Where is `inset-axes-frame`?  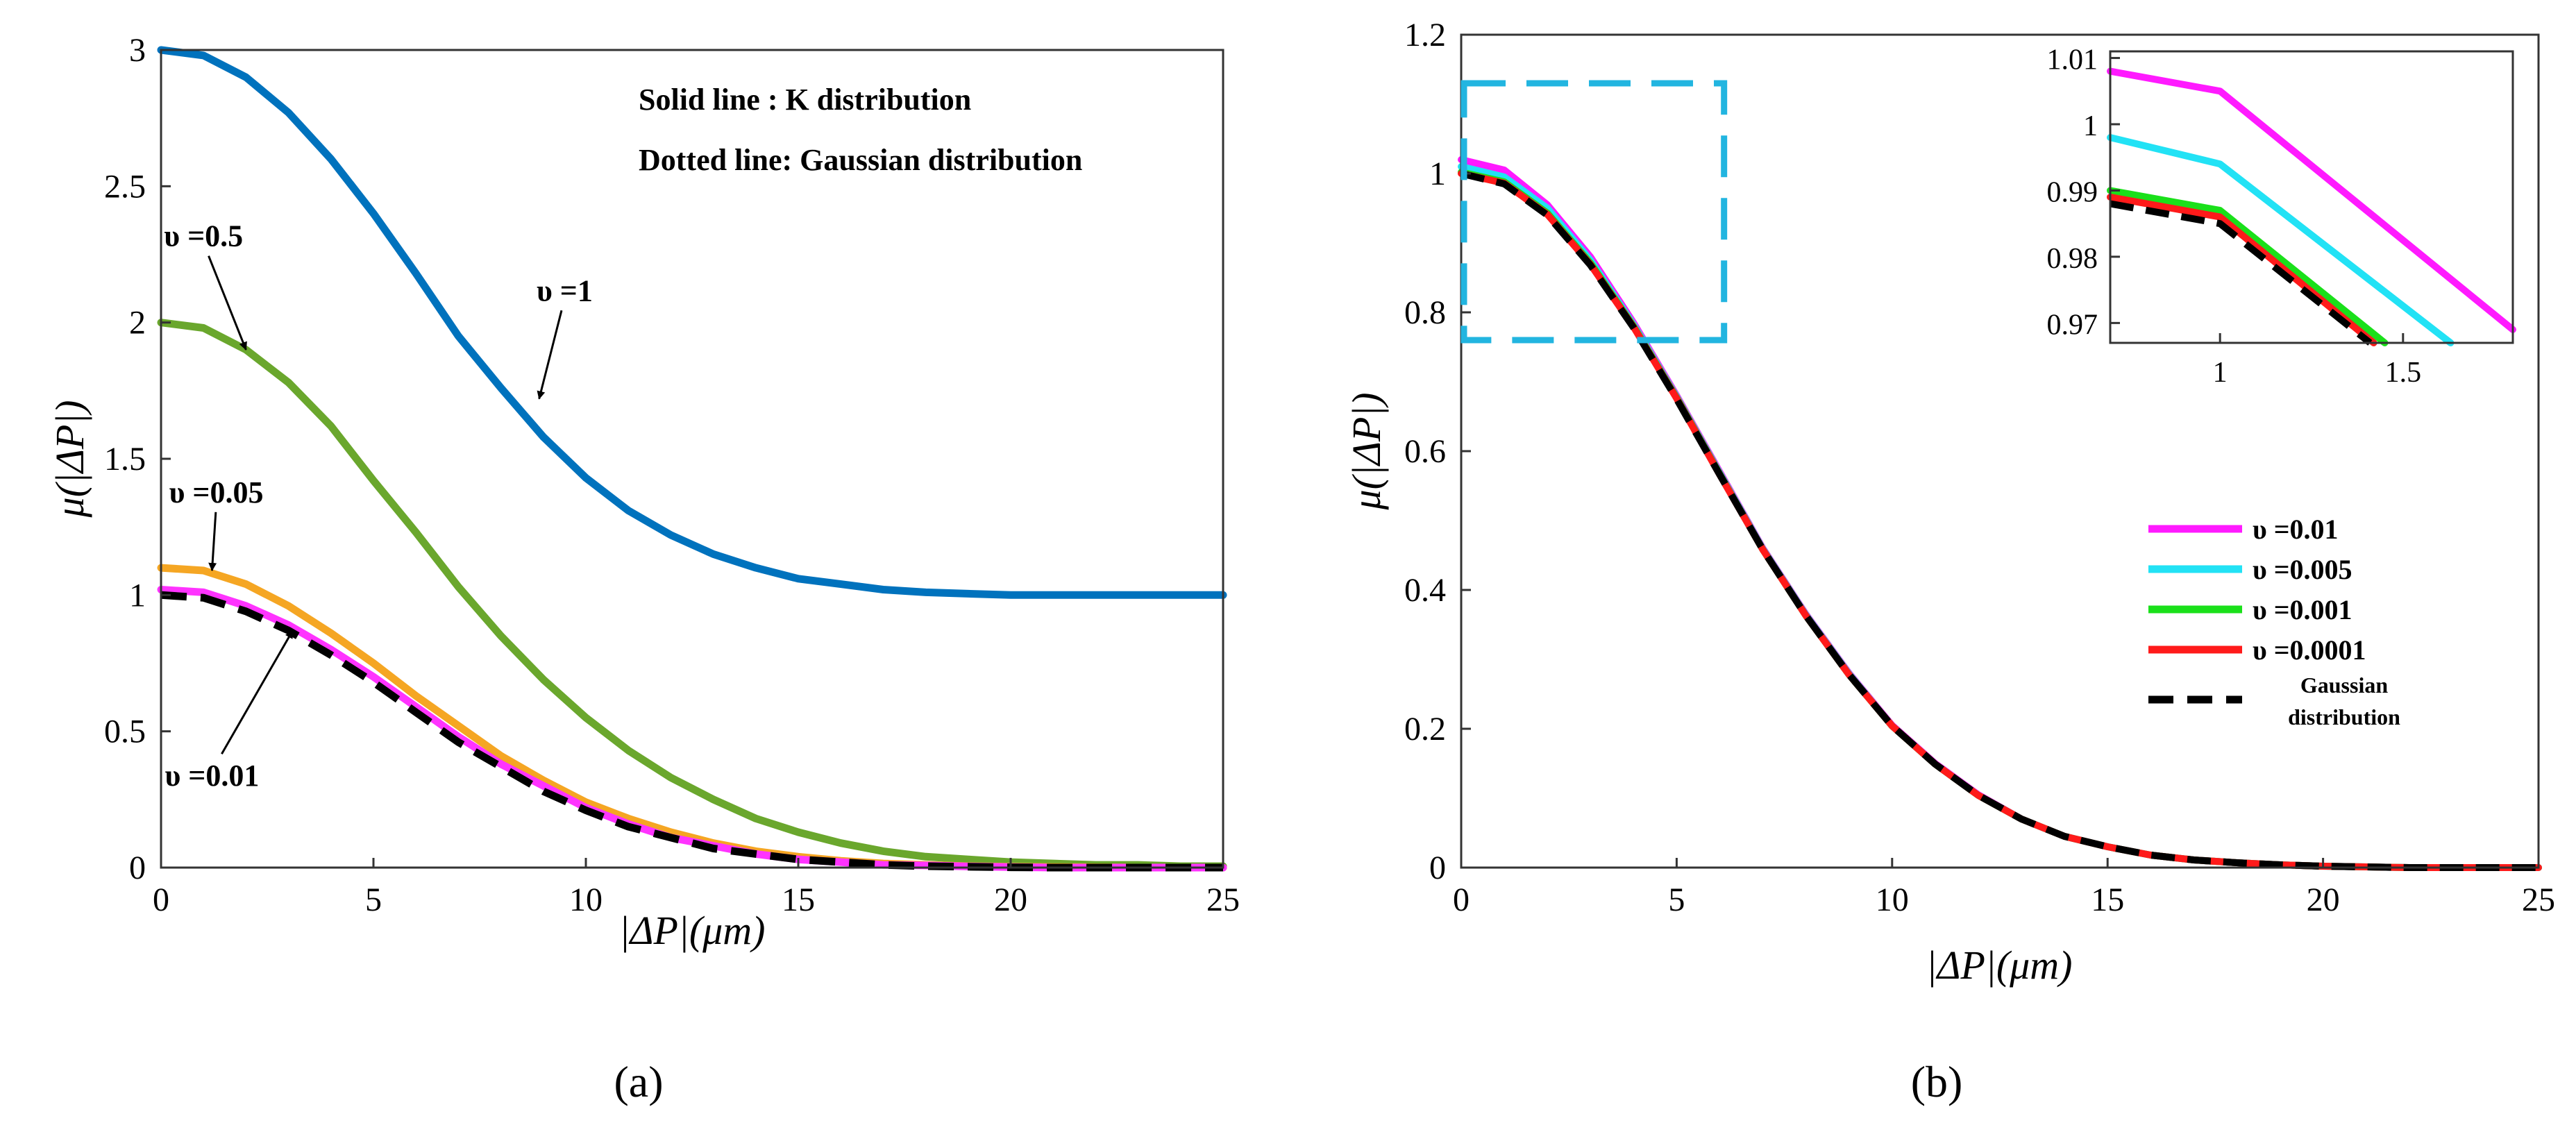 inset-axes-frame is located at coordinates (2311, 197).